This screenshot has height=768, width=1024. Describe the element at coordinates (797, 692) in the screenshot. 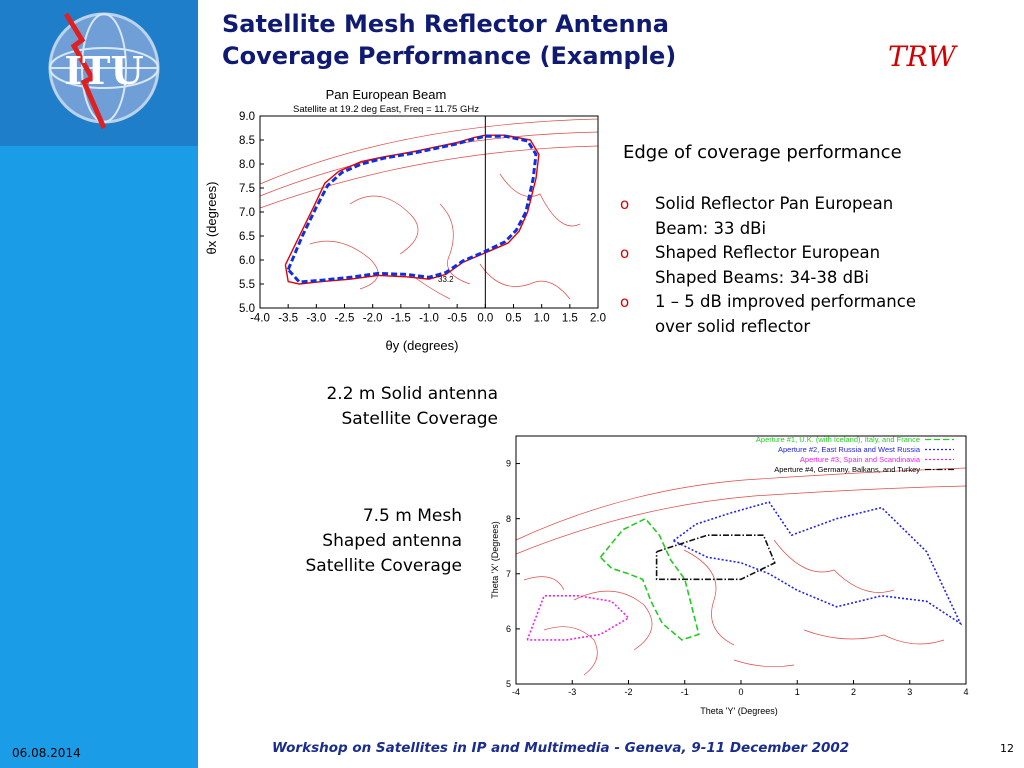

I see `x-tick-label: 1` at that location.